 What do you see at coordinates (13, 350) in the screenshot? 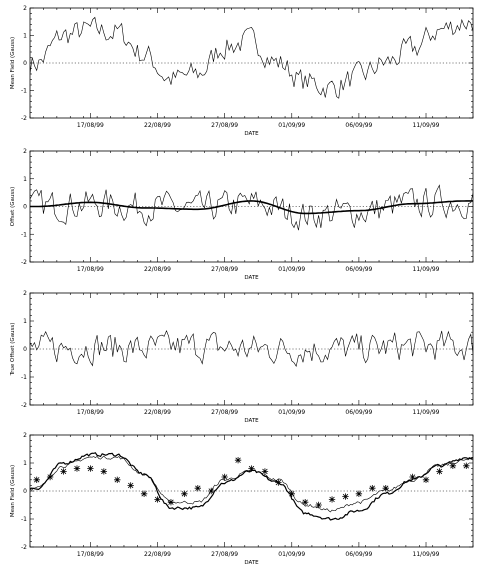
I see `y-axis-label: True Offset (Gauss)` at bounding box center [13, 350].